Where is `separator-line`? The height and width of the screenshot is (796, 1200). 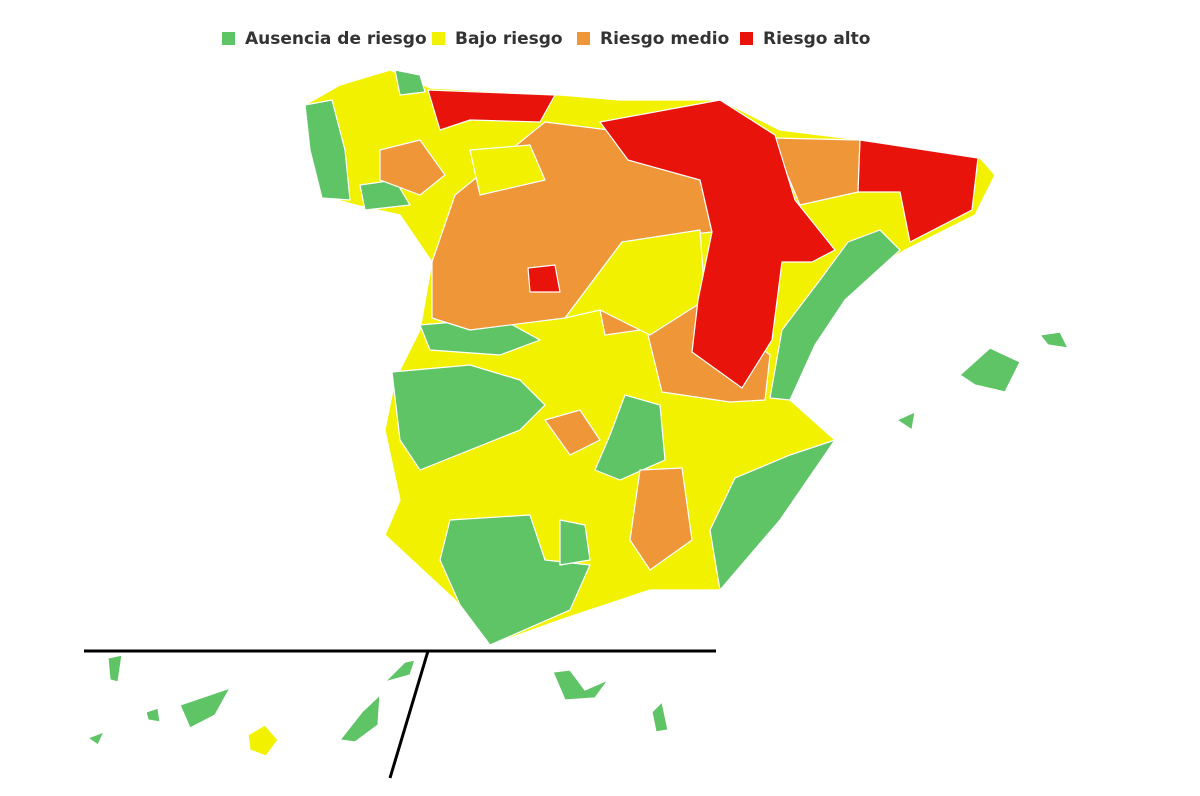
separator-line is located at coordinates (409, 714).